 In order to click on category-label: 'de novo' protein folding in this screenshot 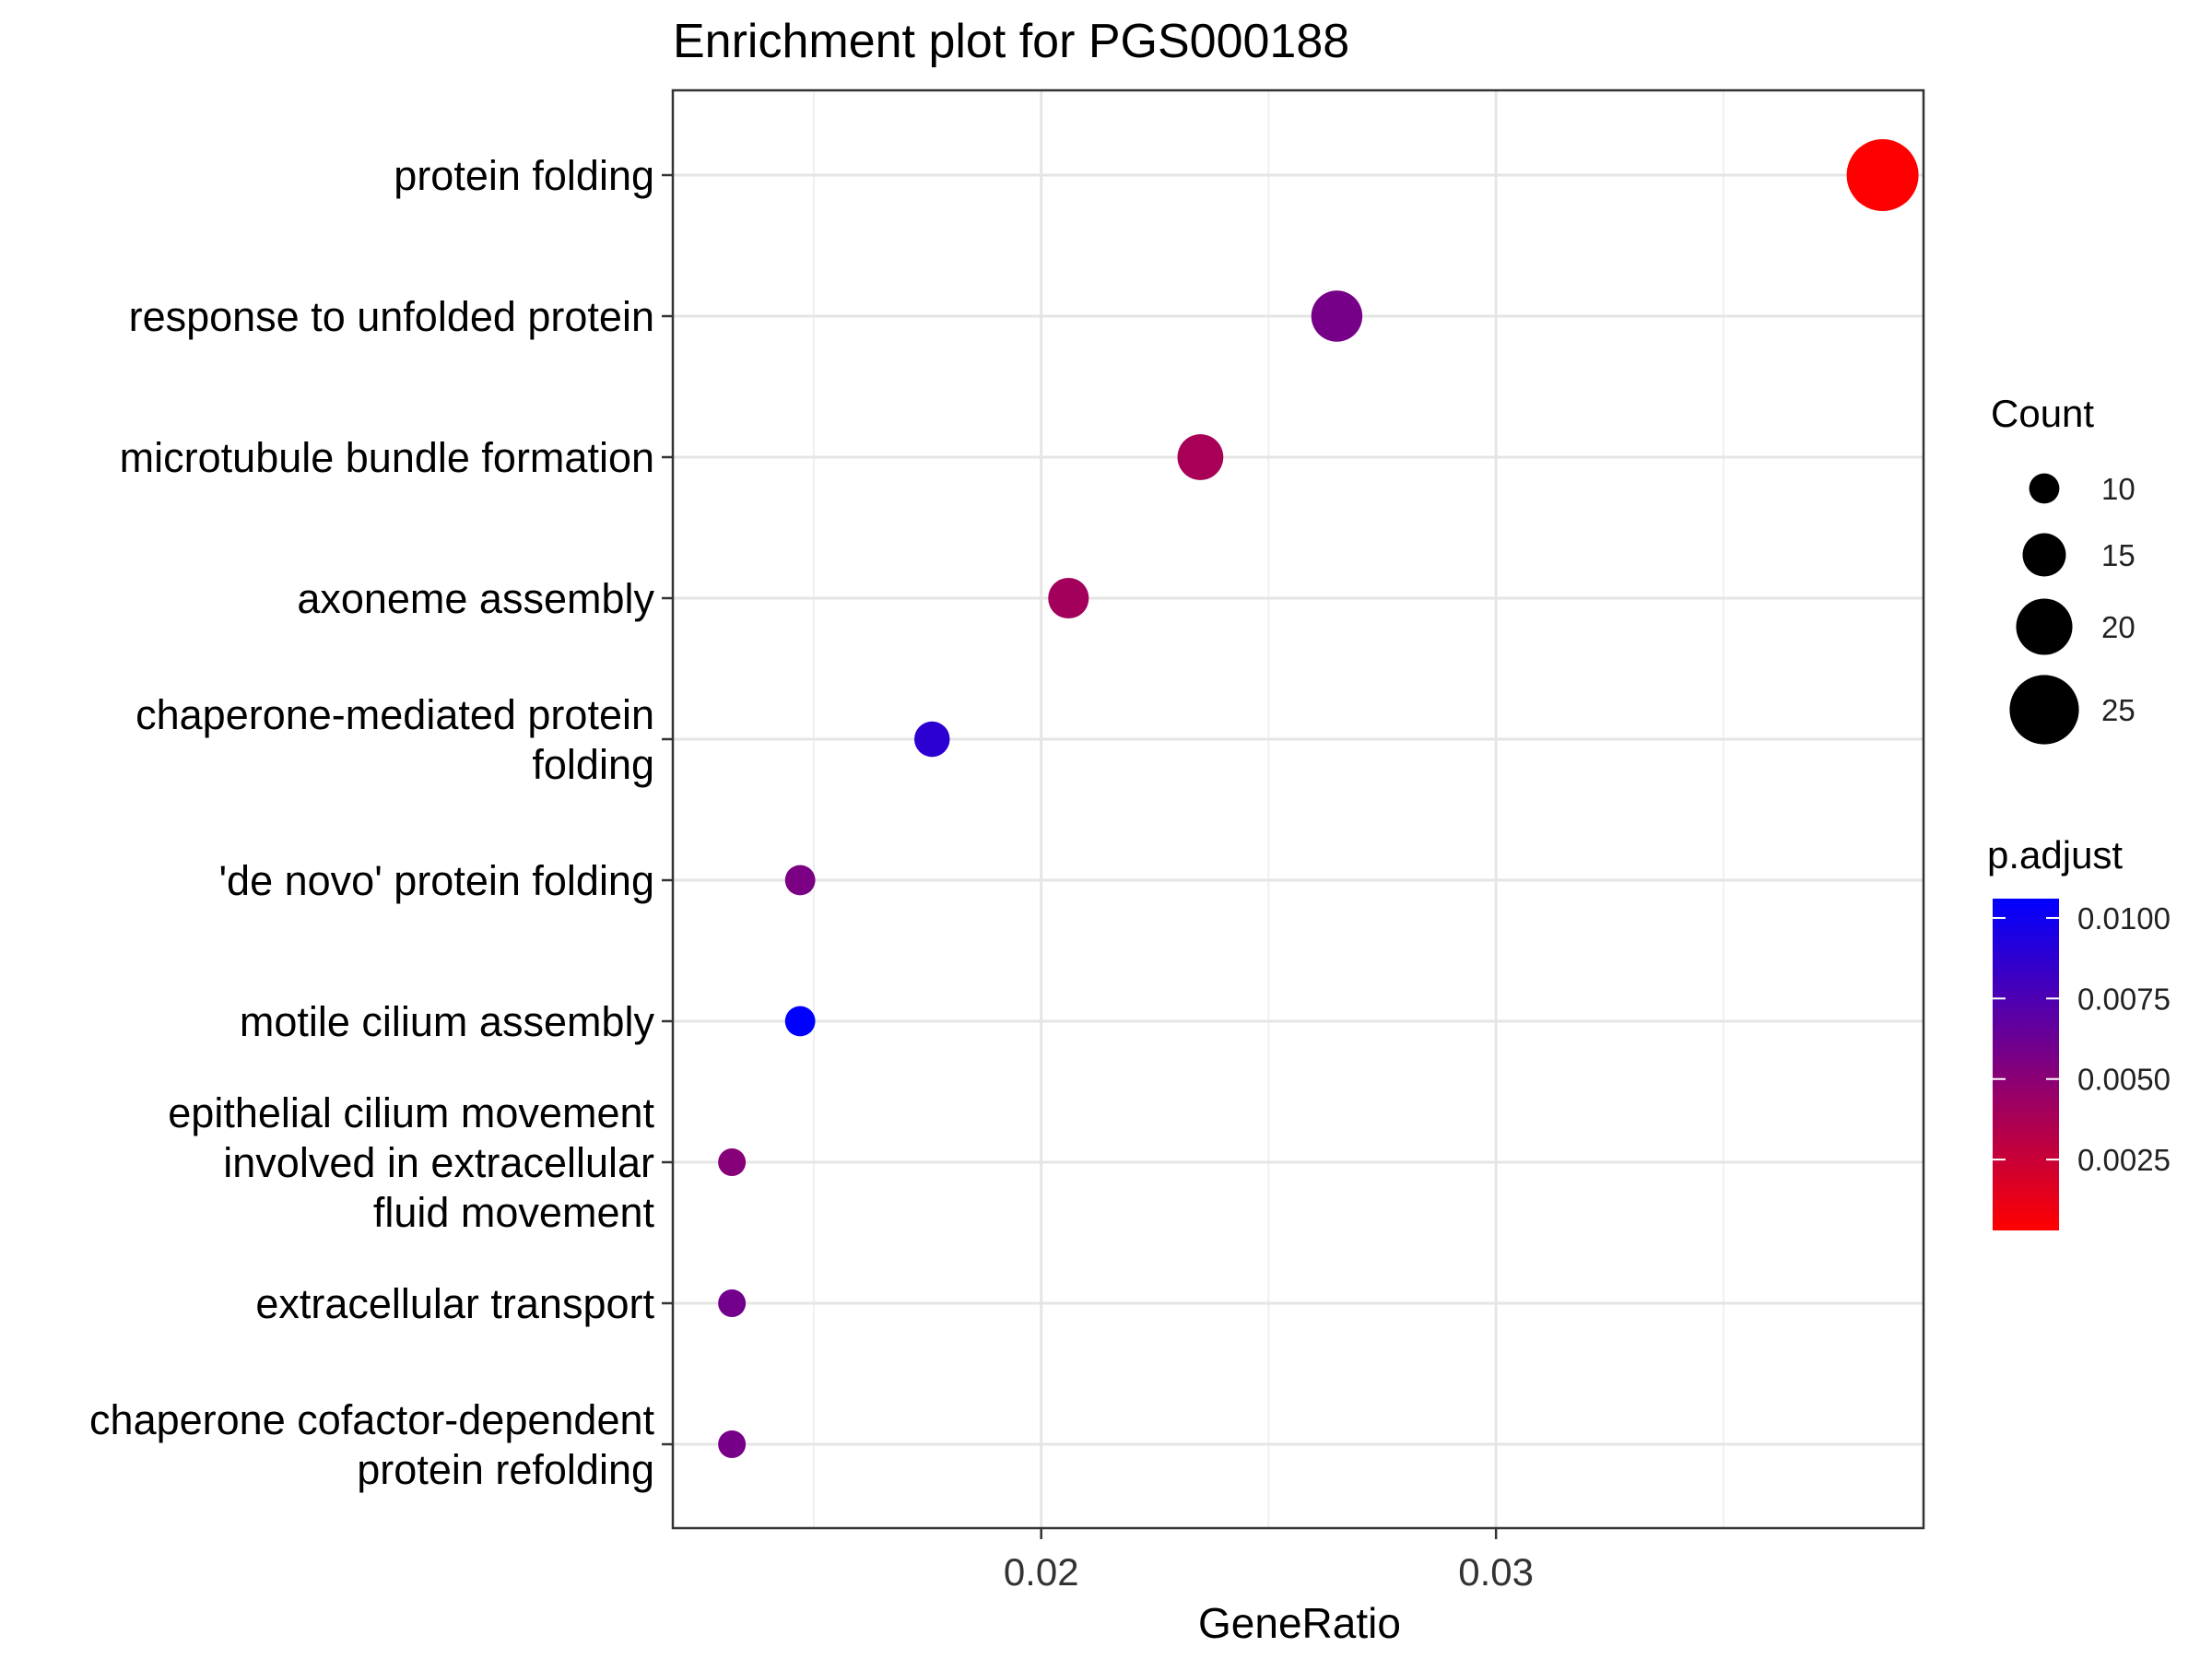, I will do `click(436, 880)`.